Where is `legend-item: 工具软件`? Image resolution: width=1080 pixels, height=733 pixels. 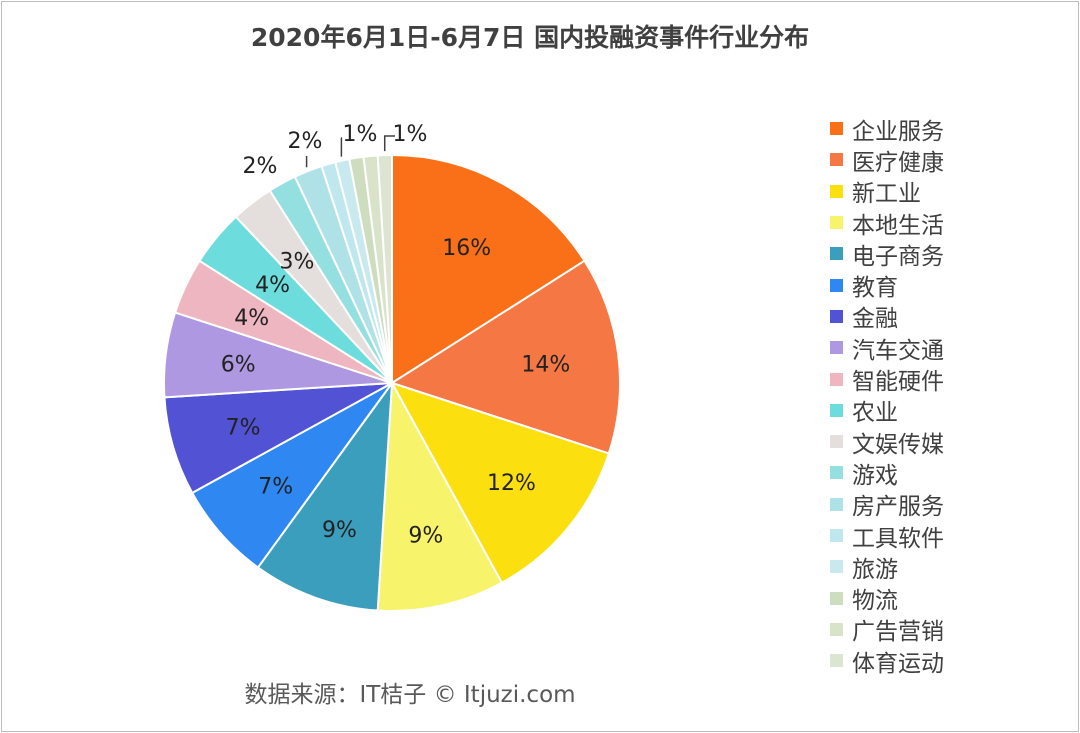
legend-item: 工具软件 is located at coordinates (887, 536).